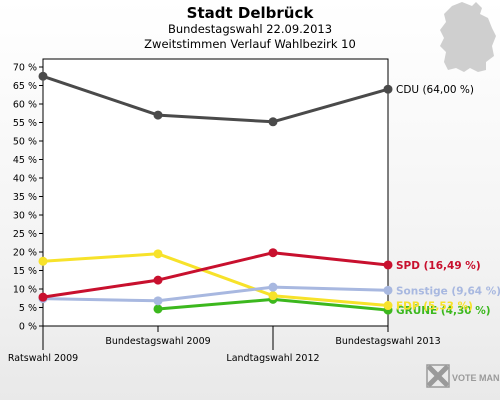 Image resolution: width=500 pixels, height=400 pixels. What do you see at coordinates (435, 90) in the screenshot?
I see `series-end-label: CDU (64,00 %)` at bounding box center [435, 90].